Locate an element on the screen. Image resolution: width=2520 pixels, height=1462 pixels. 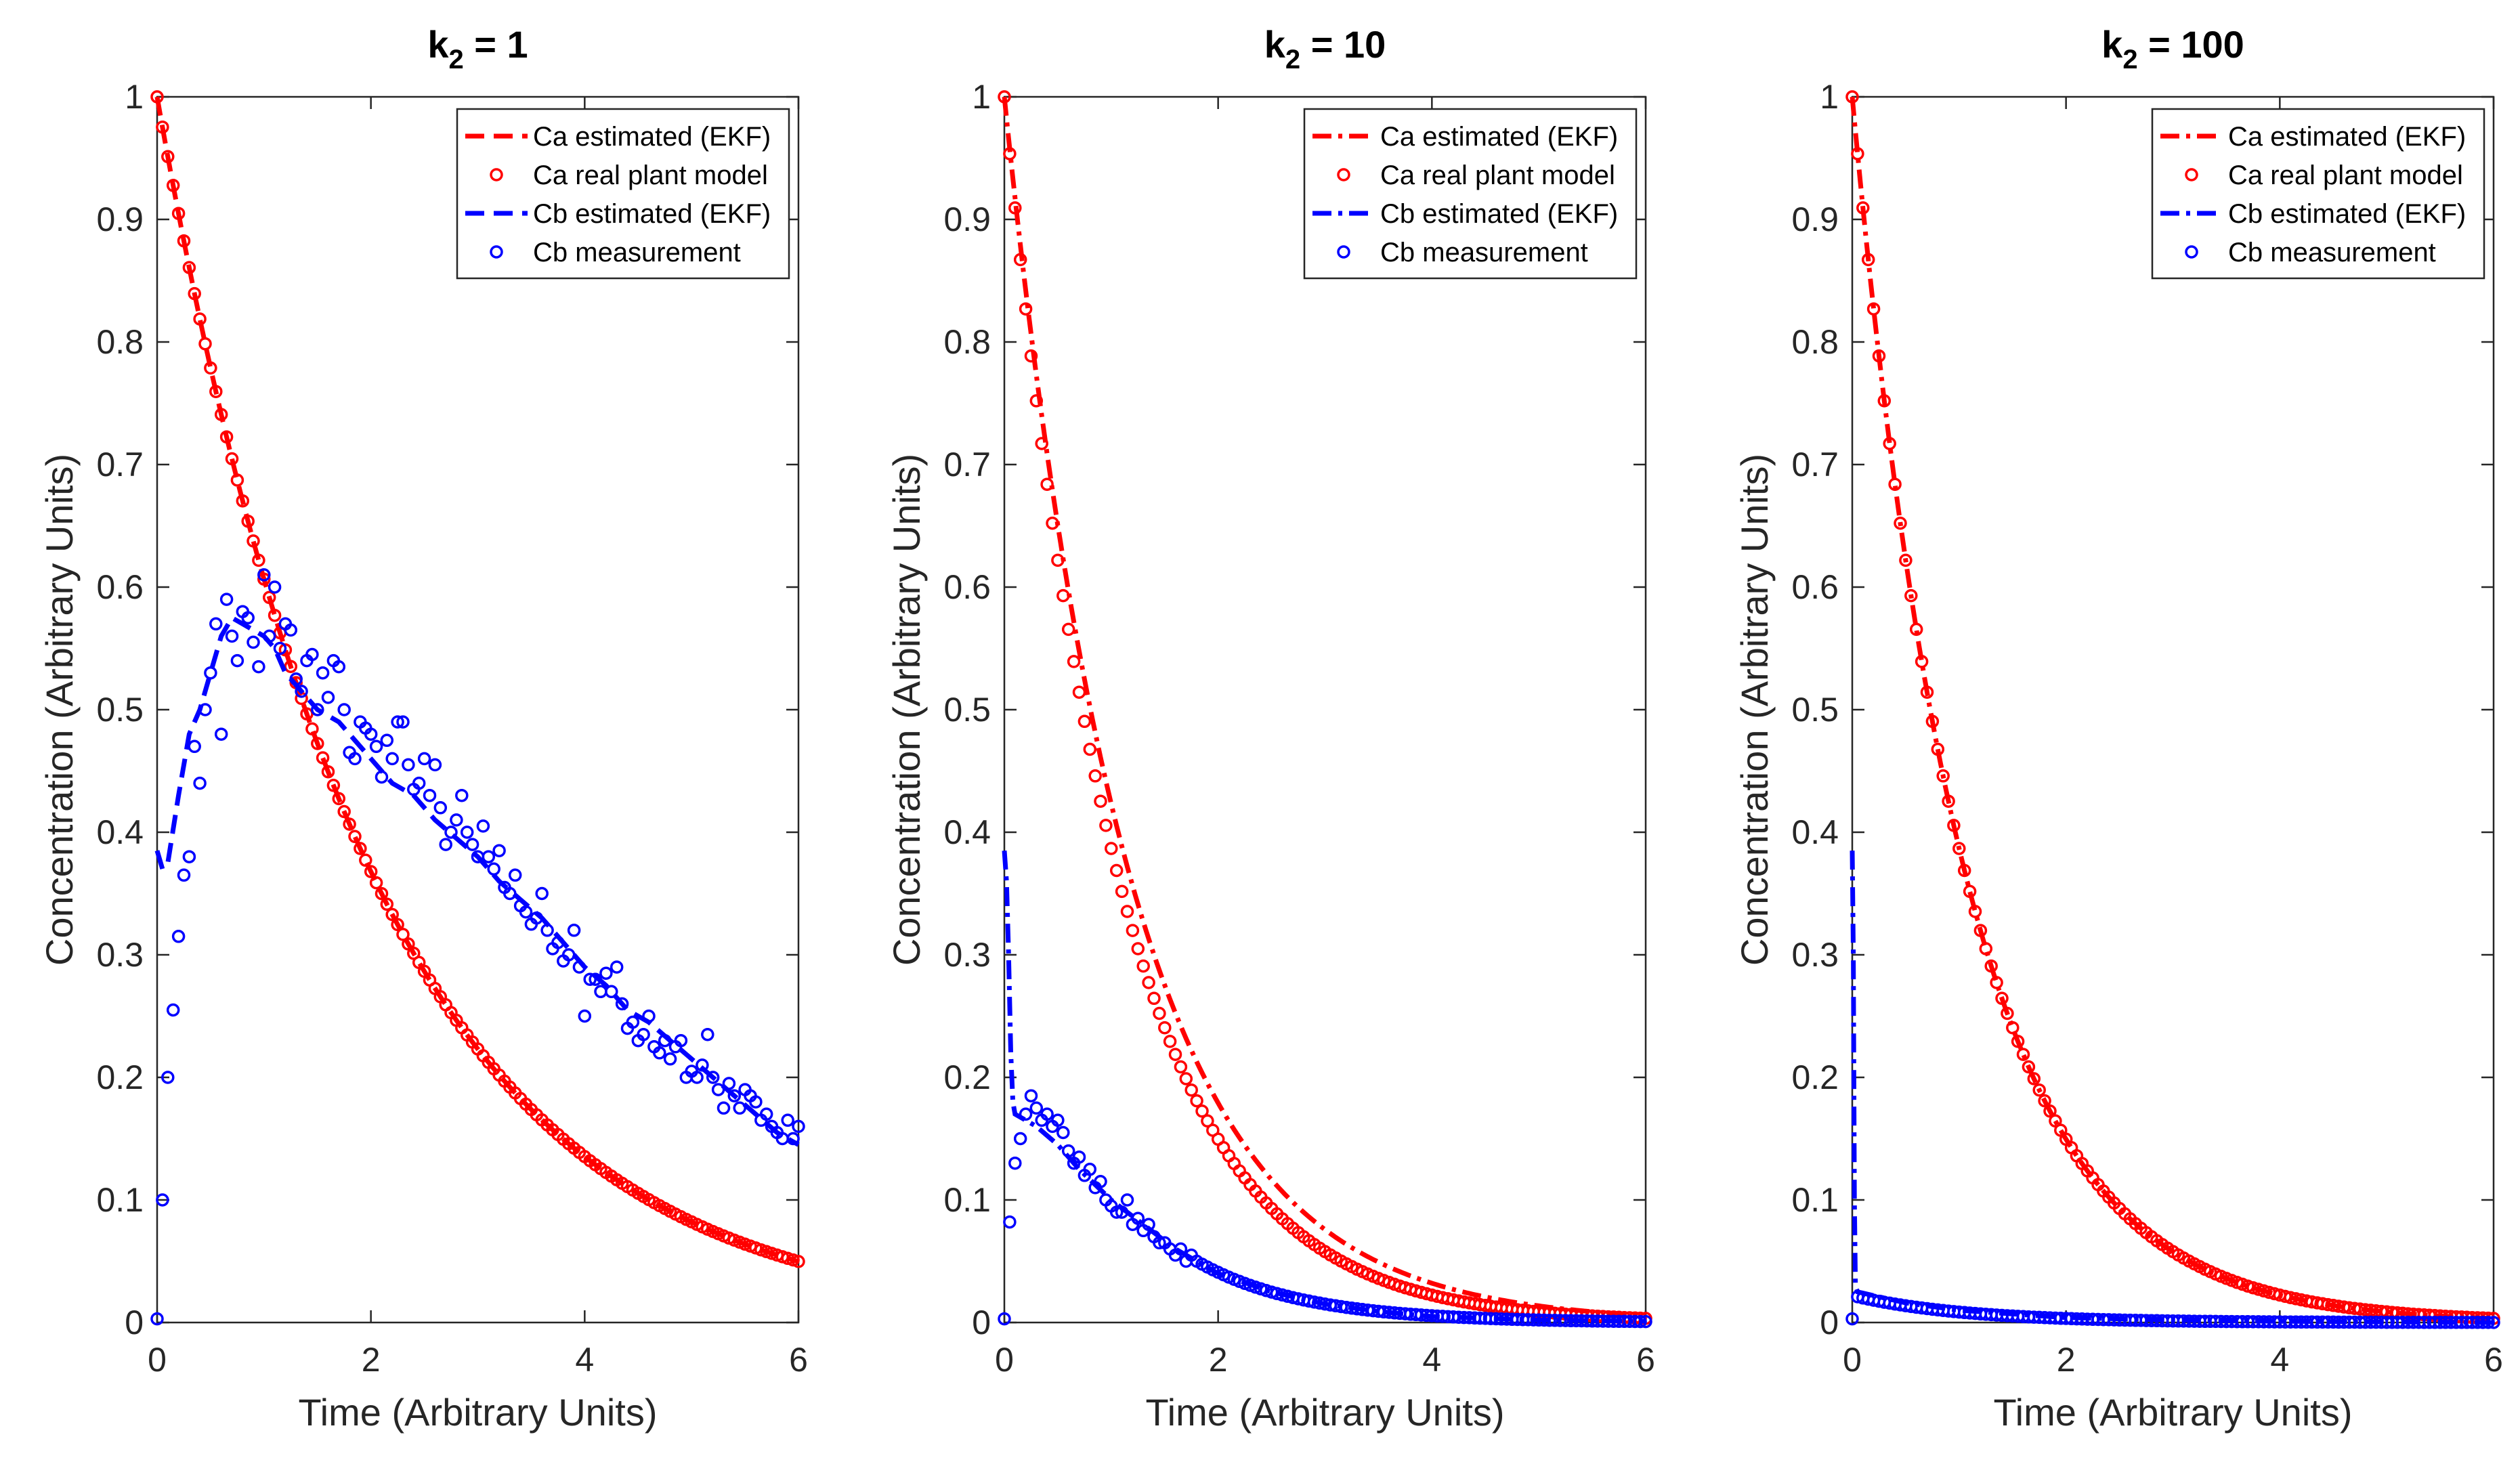
y-tick-label: 0.3 is located at coordinates (120, 955).